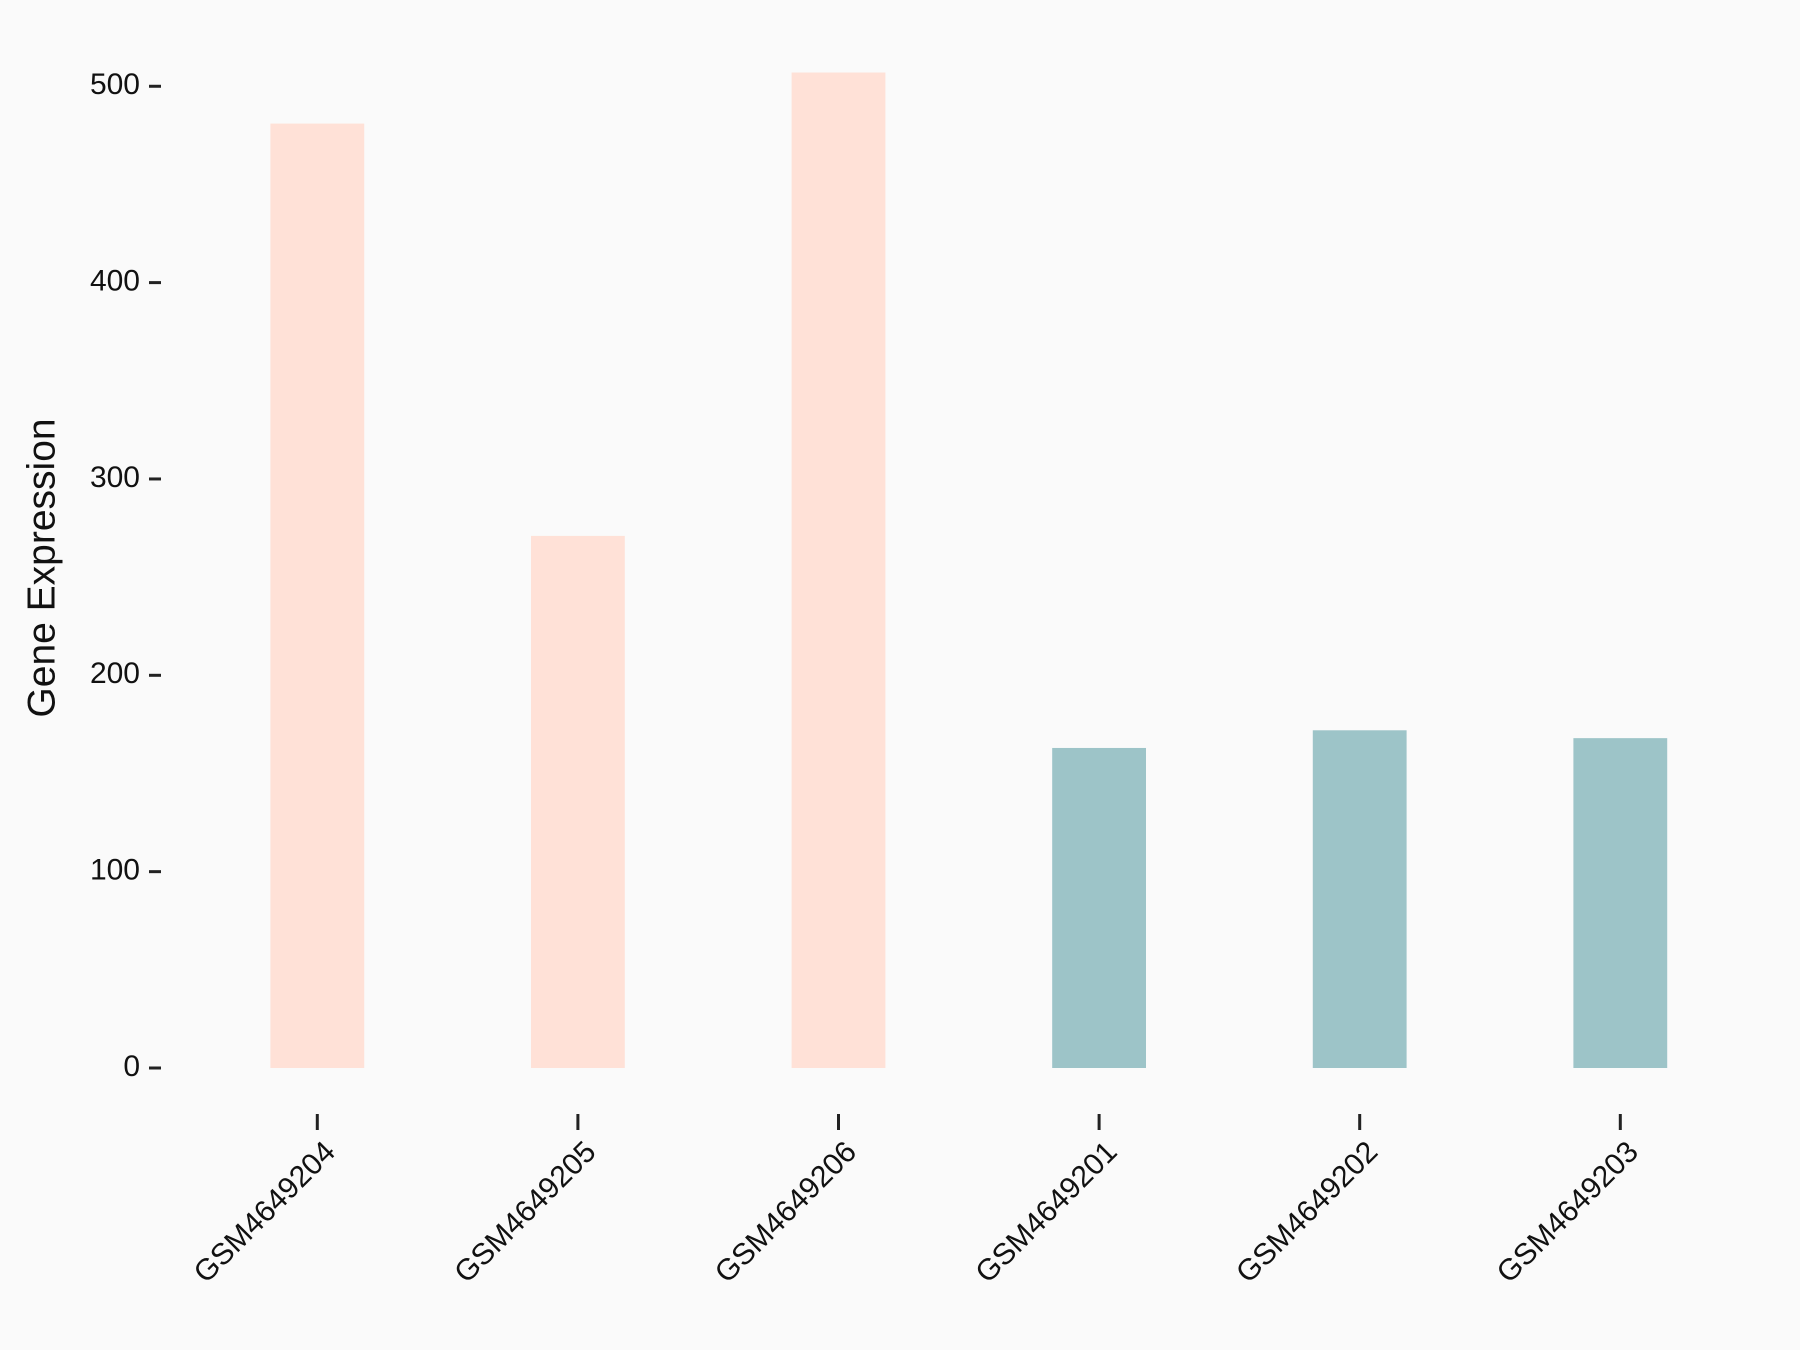 This screenshot has height=1350, width=1800. I want to click on x-tick-label: GSM4649203, so click(1568, 1212).